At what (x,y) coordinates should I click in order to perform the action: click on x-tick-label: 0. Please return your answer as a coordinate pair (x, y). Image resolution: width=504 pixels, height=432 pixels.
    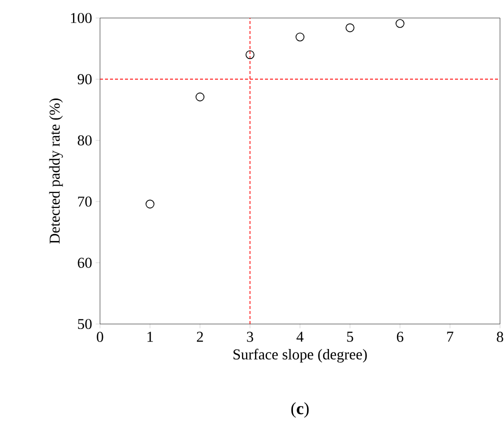
    Looking at the image, I should click on (100, 337).